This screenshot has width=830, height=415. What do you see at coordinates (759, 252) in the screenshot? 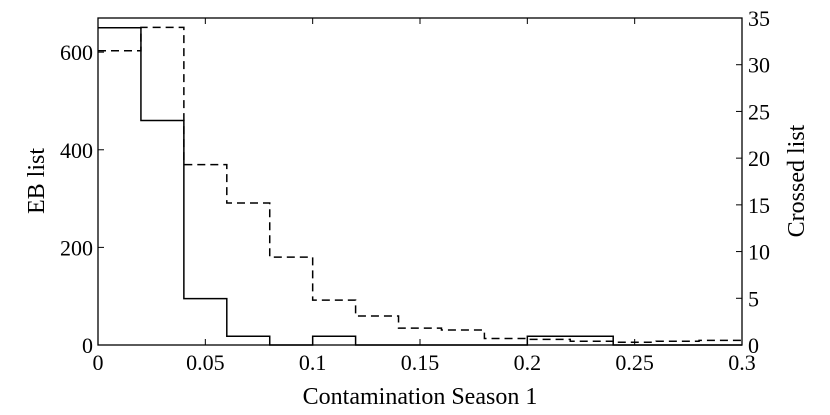
I see `y-right-tick-label: 10` at bounding box center [759, 252].